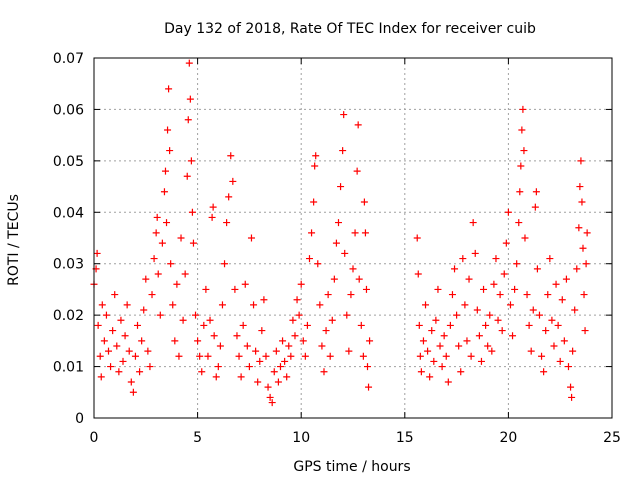 The width and height of the screenshot is (640, 480). Describe the element at coordinates (14, 240) in the screenshot. I see `y-axis-label: ROTI / TECUs` at that location.